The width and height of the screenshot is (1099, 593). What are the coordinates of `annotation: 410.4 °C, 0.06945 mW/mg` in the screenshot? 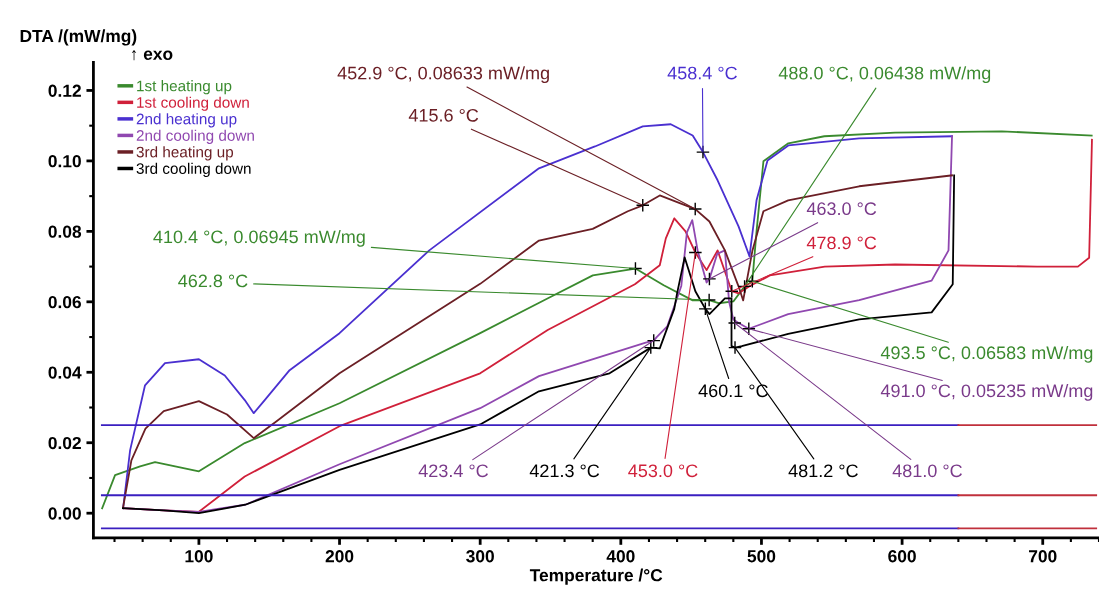 It's located at (259, 238).